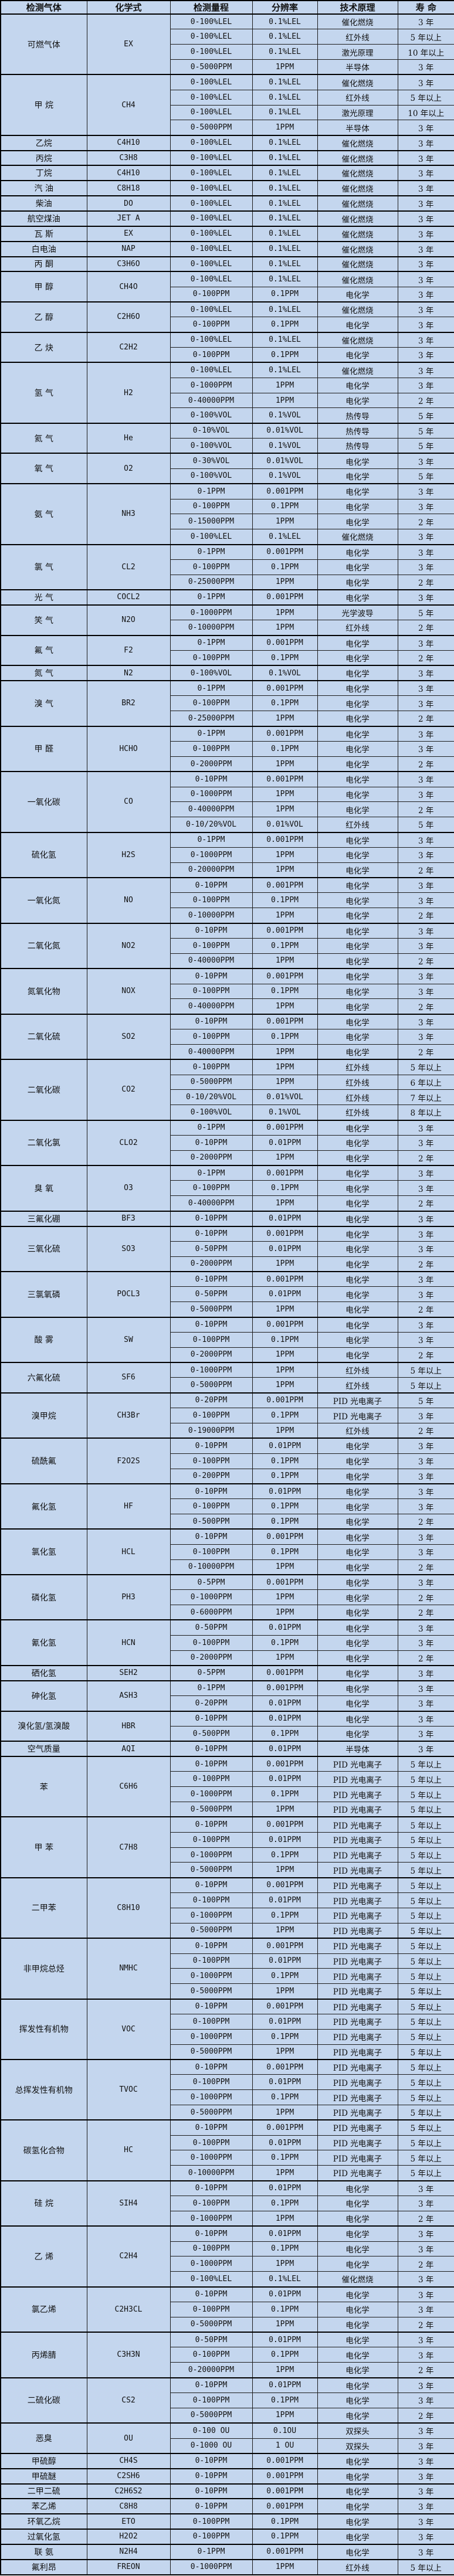 The height and width of the screenshot is (2576, 454). Describe the element at coordinates (357, 416) in the screenshot. I see `technology-principle-cell: 热传导` at that location.